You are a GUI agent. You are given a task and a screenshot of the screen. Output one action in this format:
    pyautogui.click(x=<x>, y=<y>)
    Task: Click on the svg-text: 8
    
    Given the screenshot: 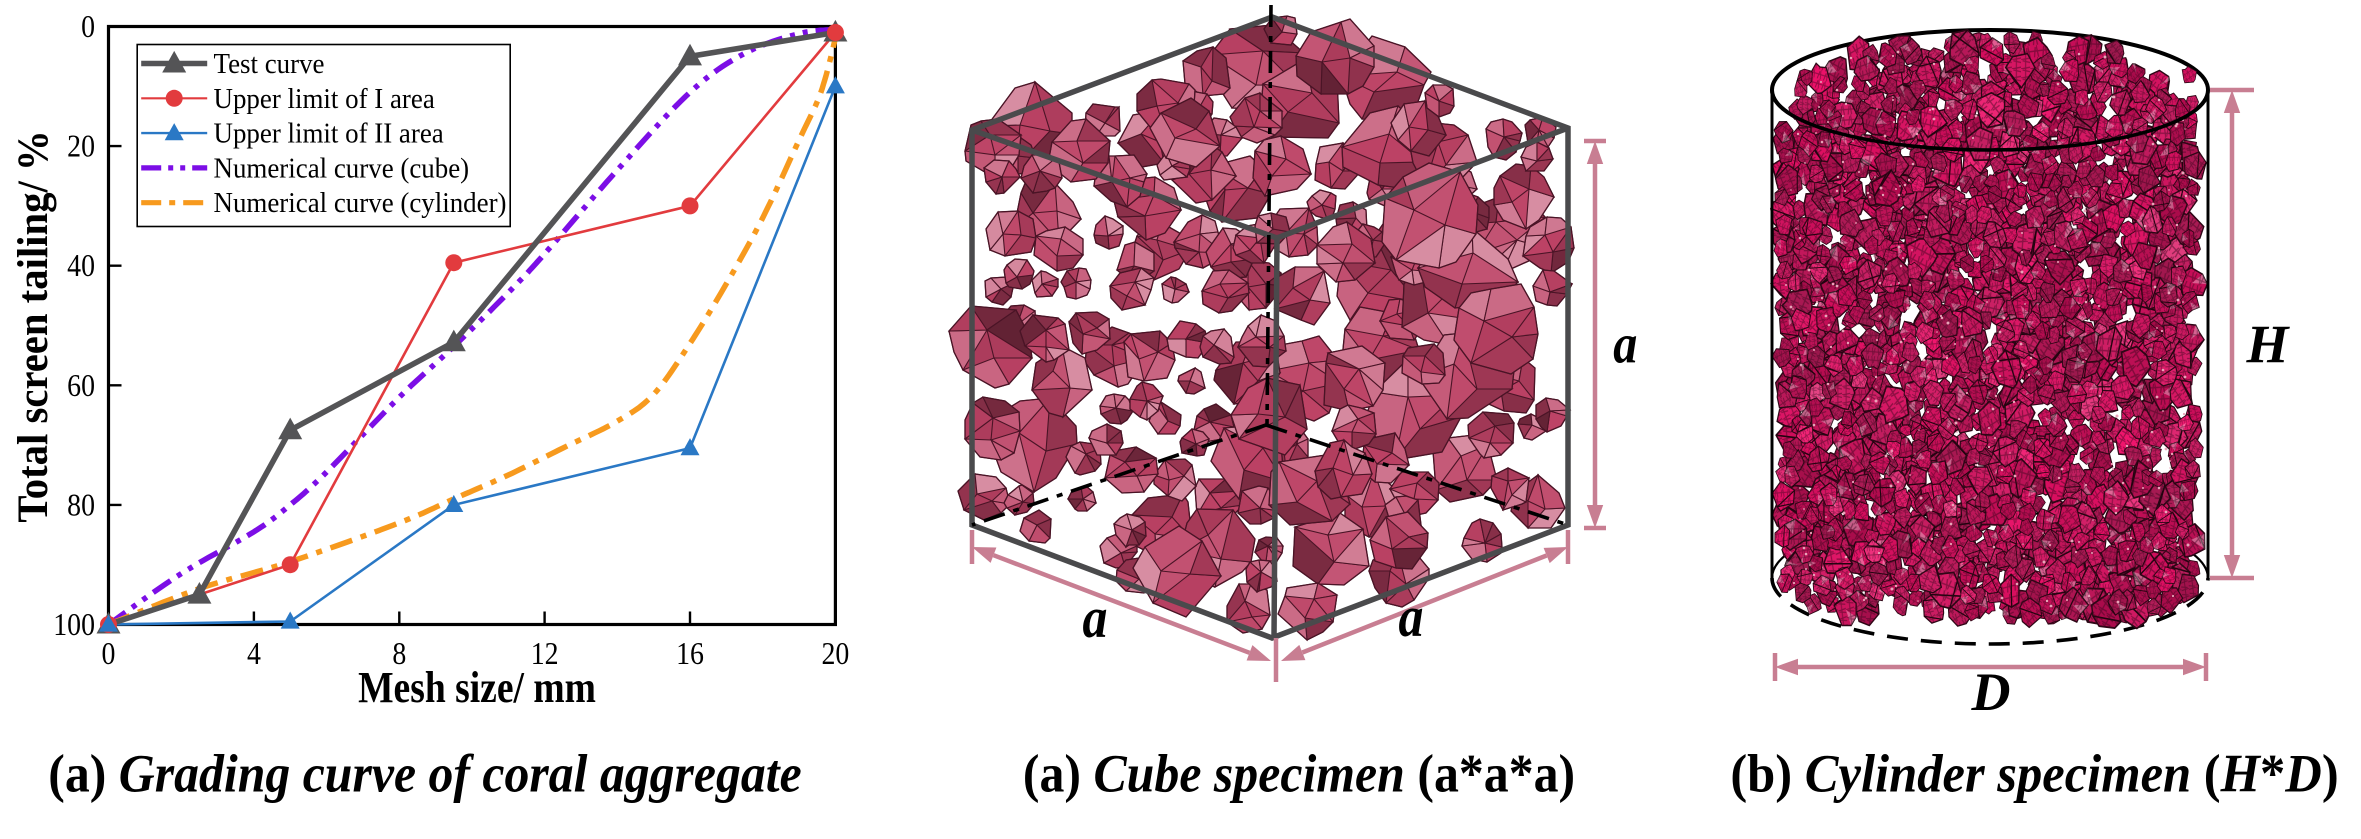 What is the action you would take?
    pyautogui.click(x=399, y=653)
    